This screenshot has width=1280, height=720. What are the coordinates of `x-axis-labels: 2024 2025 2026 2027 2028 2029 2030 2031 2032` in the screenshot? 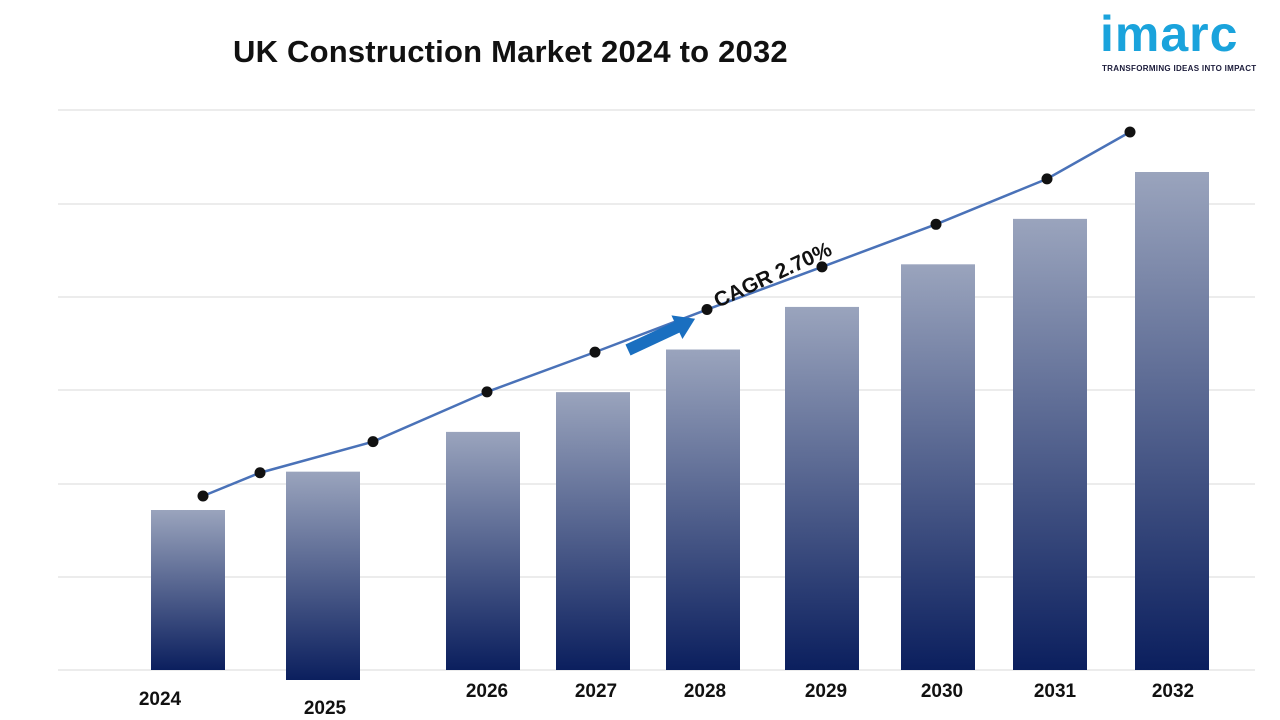 It's located at (666, 700).